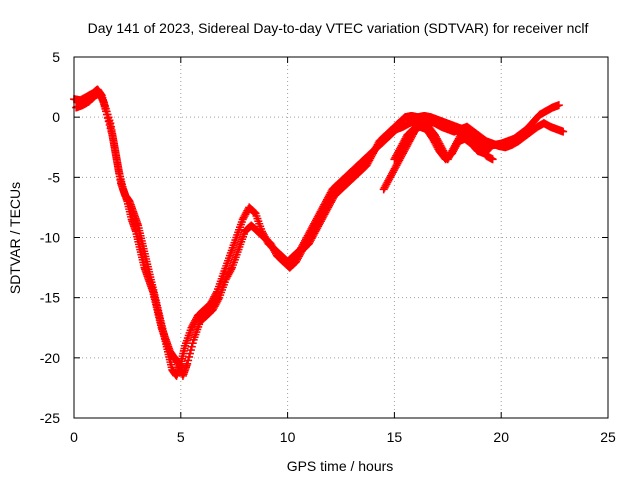 The image size is (640, 480). Describe the element at coordinates (340, 466) in the screenshot. I see `x-axis-label: GPS time / hours` at that location.